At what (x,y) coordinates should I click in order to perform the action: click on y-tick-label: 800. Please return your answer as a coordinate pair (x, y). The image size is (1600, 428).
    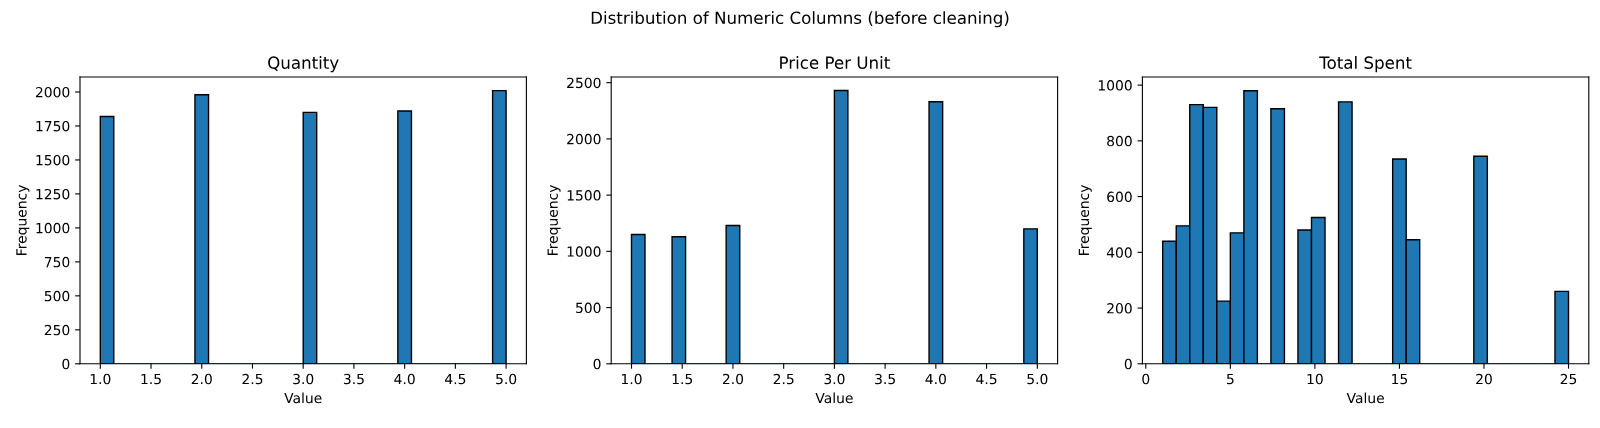
    Looking at the image, I should click on (1119, 141).